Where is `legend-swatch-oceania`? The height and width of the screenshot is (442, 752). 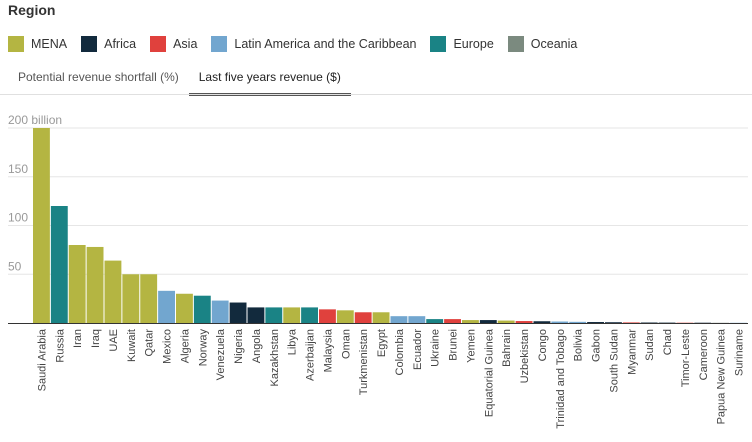 legend-swatch-oceania is located at coordinates (515, 44).